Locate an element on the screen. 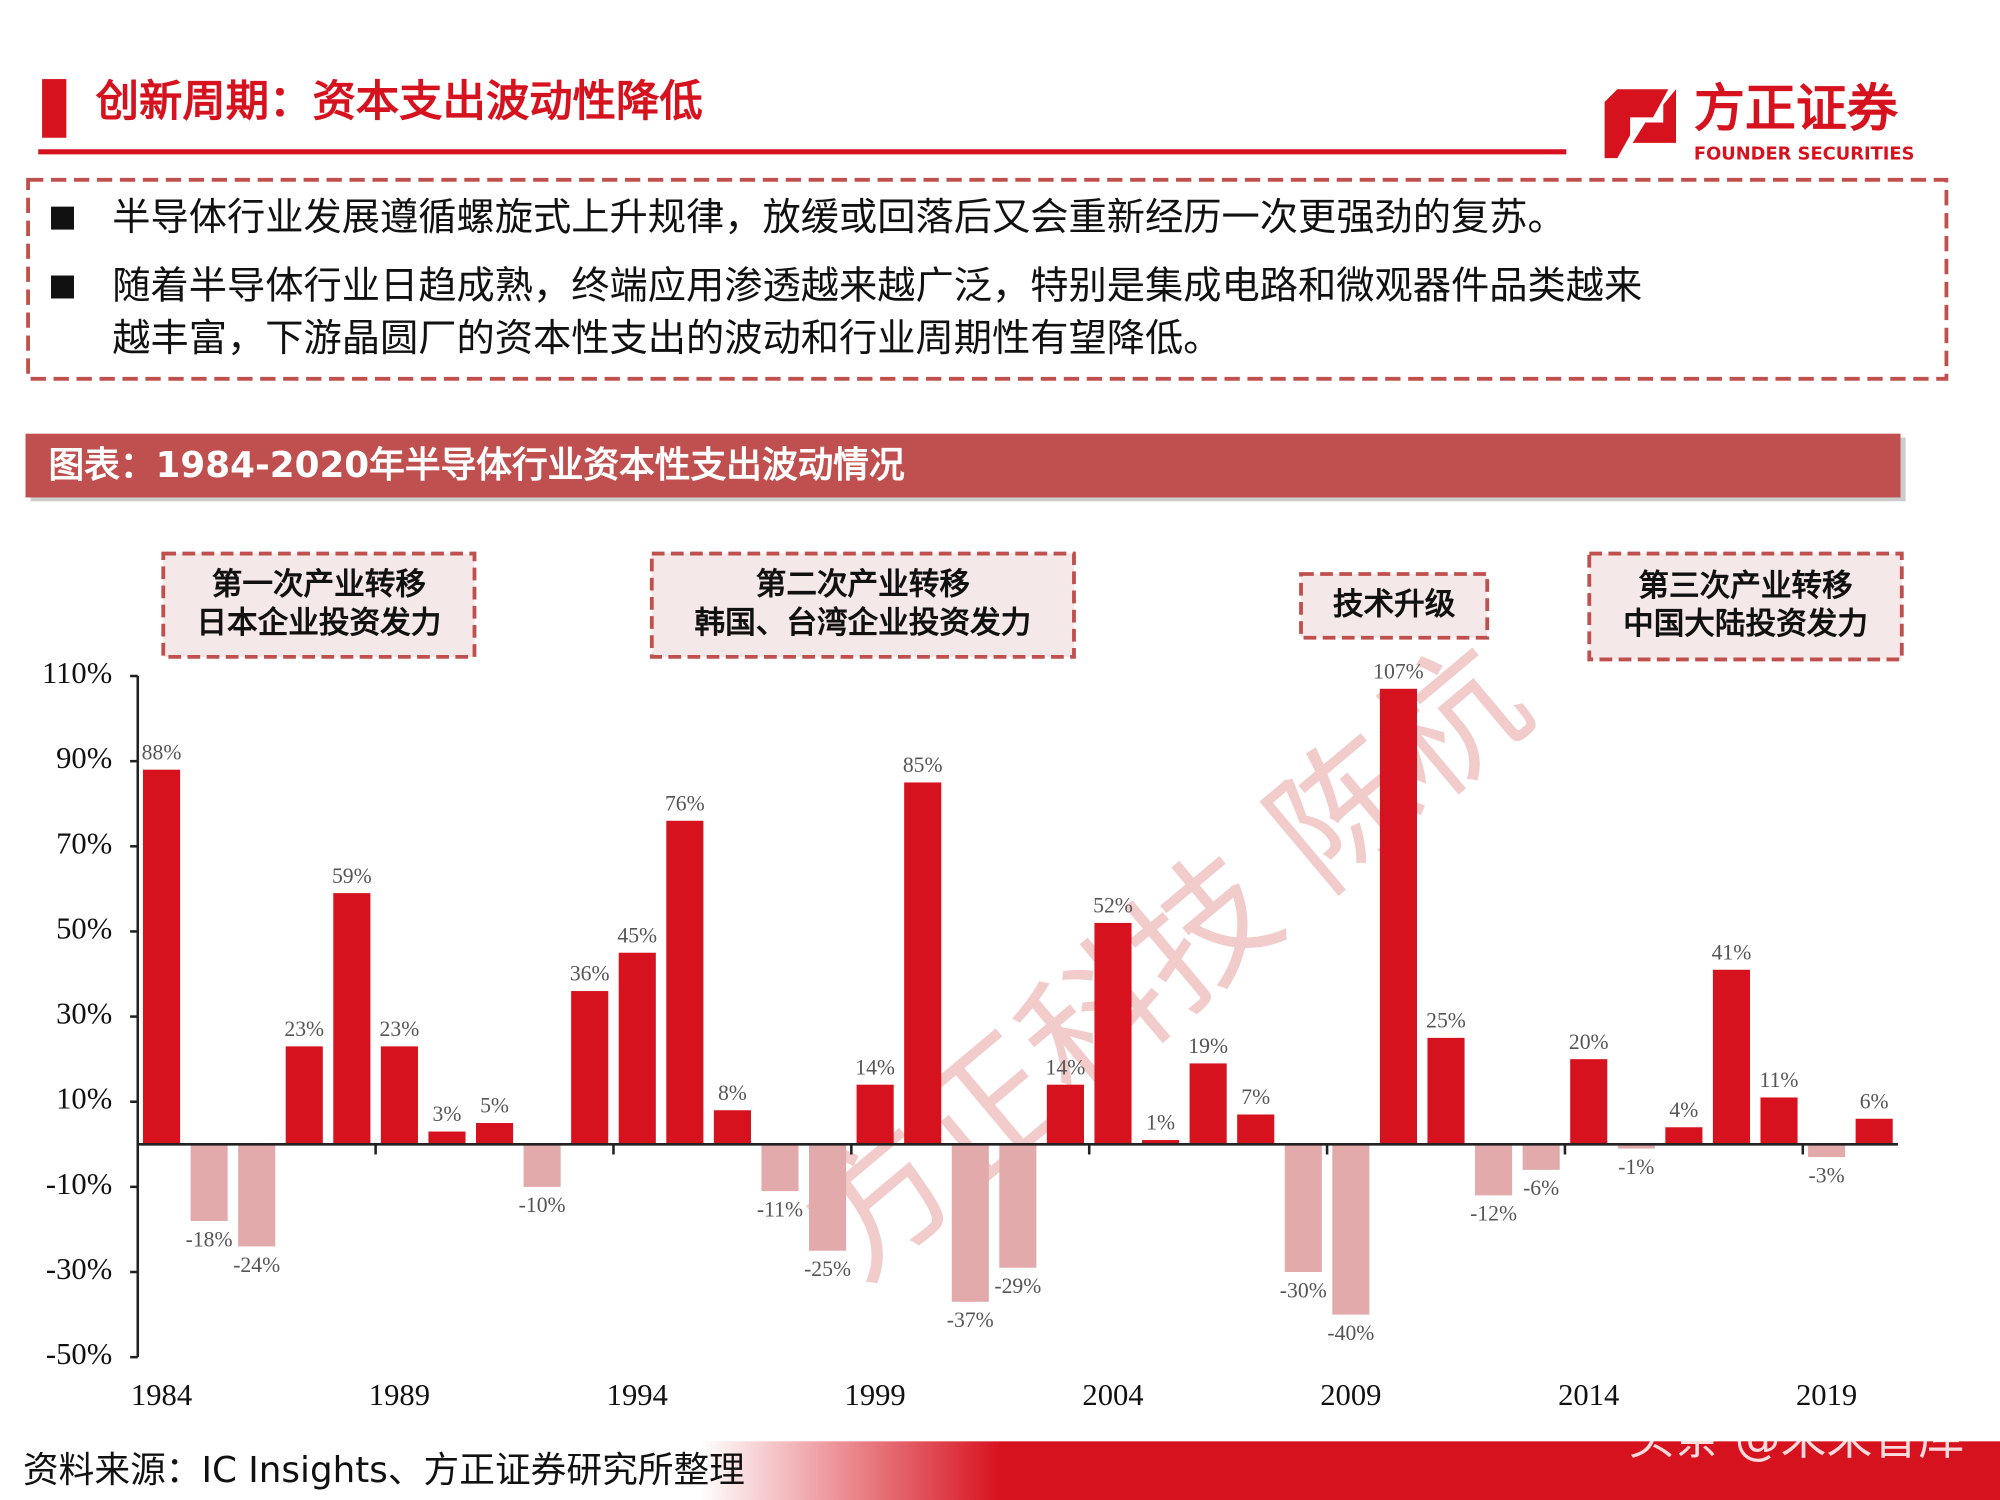 The height and width of the screenshot is (1500, 2000). value-label: 41% is located at coordinates (1732, 952).